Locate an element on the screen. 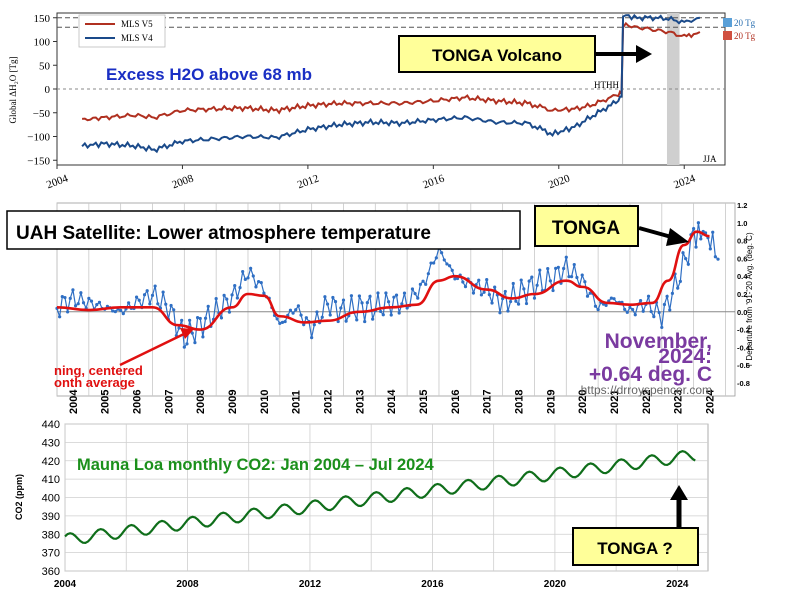 The image size is (800, 604). h2o-xtick-label: 2012 is located at coordinates (308, 182).